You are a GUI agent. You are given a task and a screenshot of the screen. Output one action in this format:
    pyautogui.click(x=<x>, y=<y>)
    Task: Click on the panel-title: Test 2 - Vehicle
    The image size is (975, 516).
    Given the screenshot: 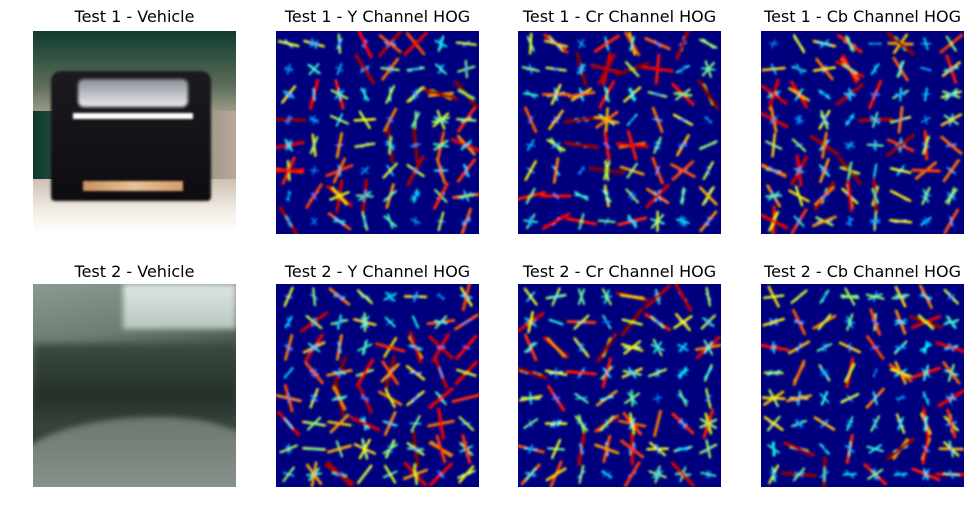 What is the action you would take?
    pyautogui.click(x=134, y=271)
    